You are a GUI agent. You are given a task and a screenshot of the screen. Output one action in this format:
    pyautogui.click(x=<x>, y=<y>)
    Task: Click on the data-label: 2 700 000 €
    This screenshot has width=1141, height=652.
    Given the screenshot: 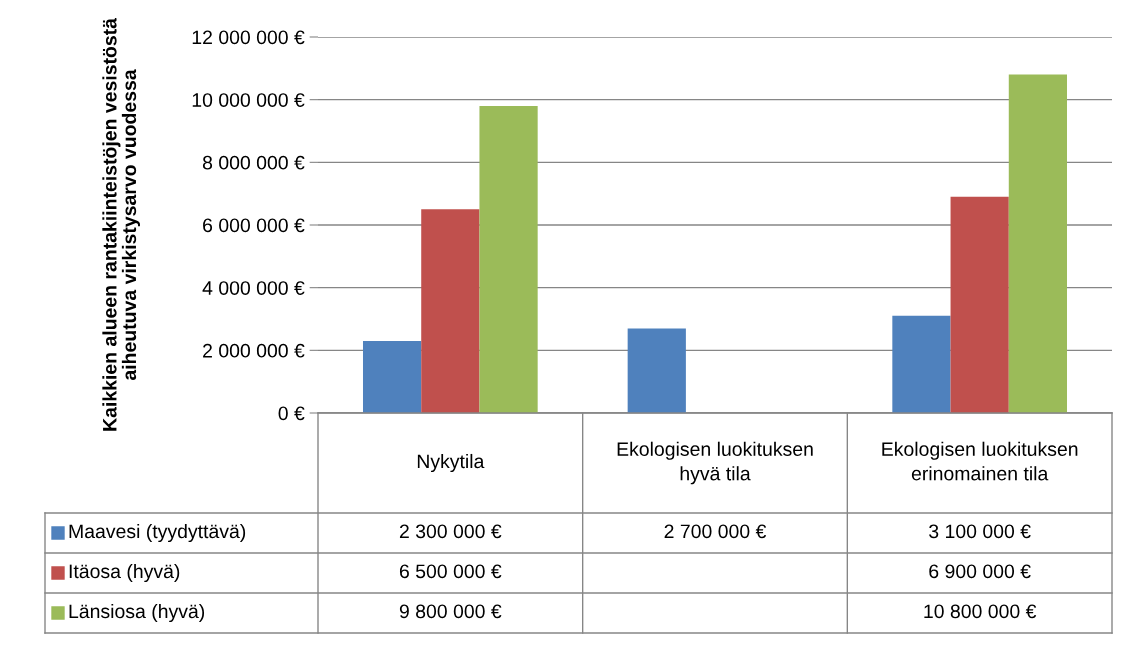 What is the action you would take?
    pyautogui.click(x=715, y=531)
    